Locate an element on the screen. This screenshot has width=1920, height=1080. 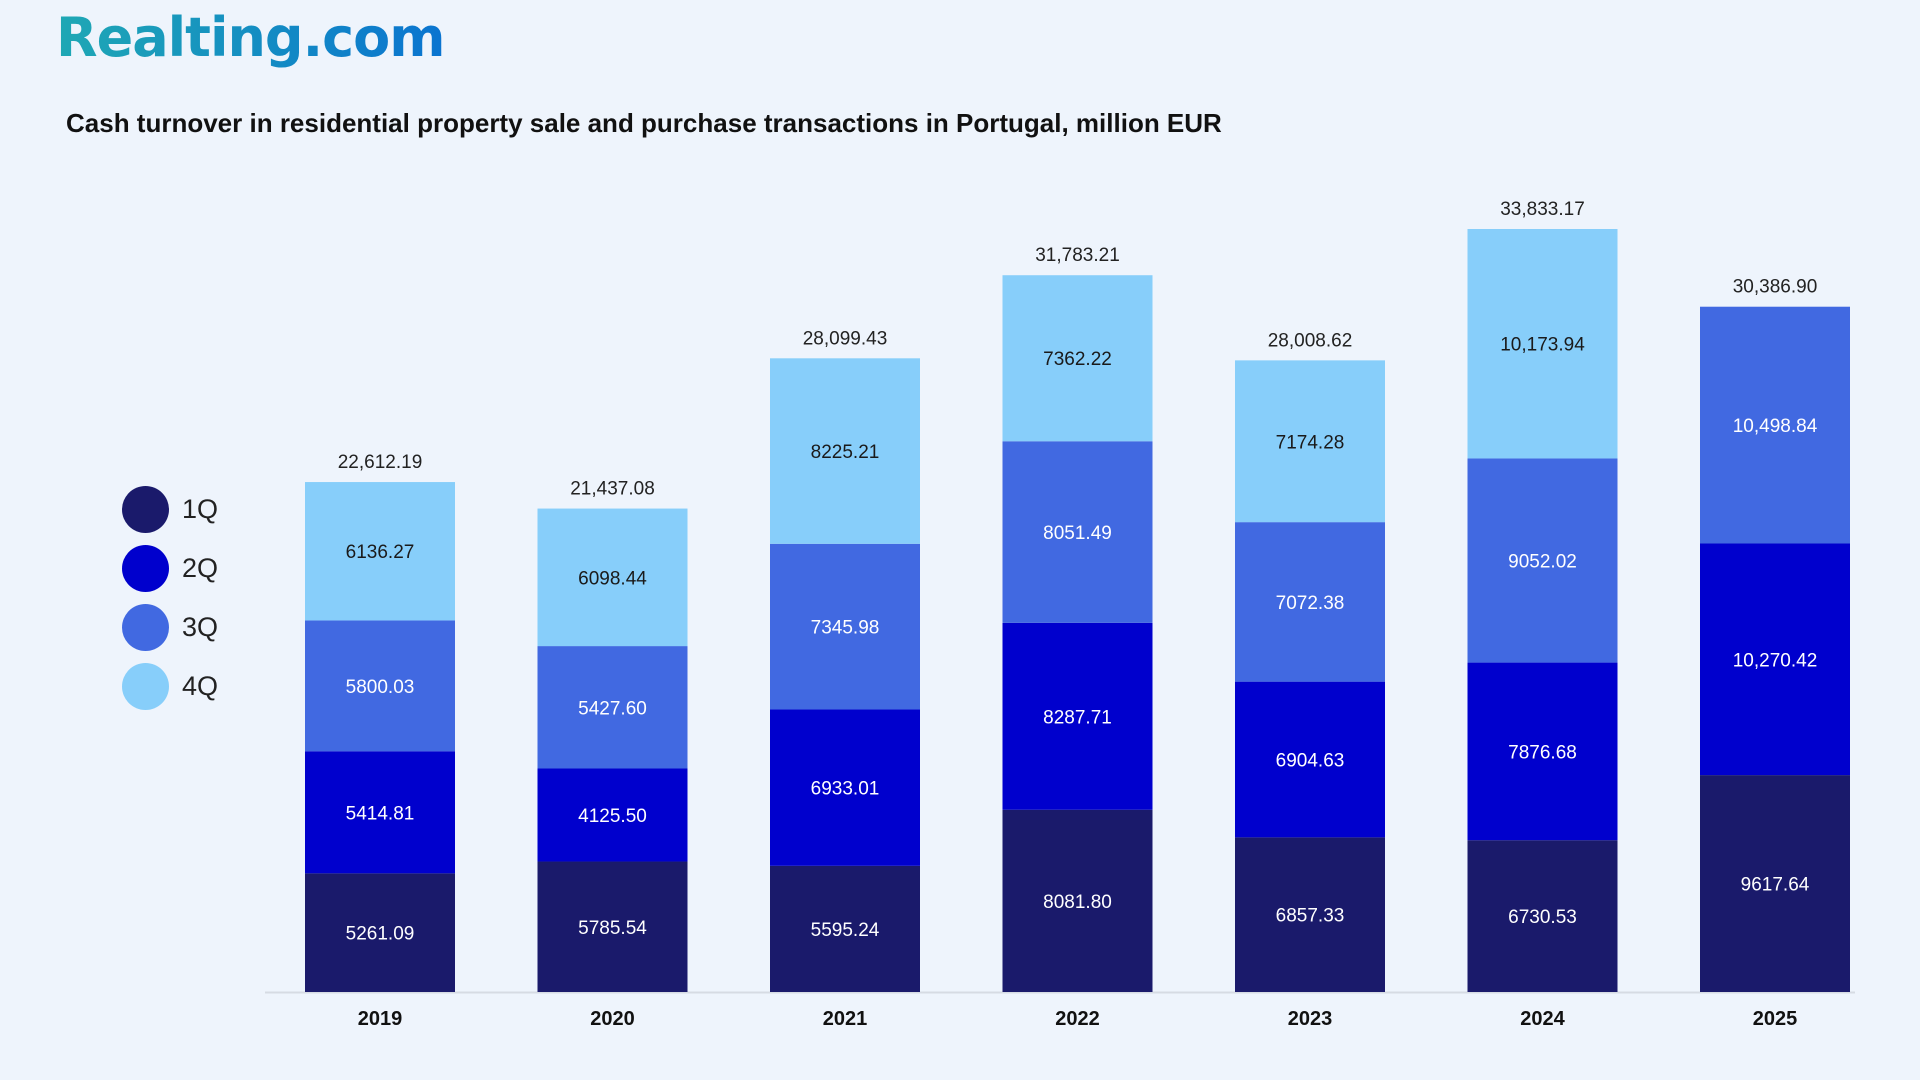
bar-segment-1q-2025 is located at coordinates (1775, 883).